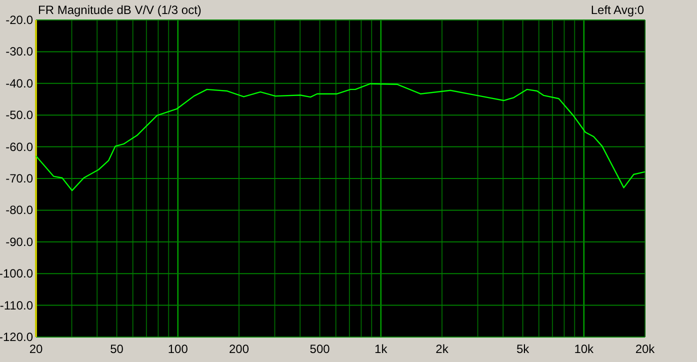  Describe the element at coordinates (584, 349) in the screenshot. I see `x-tick-label: 10k` at that location.